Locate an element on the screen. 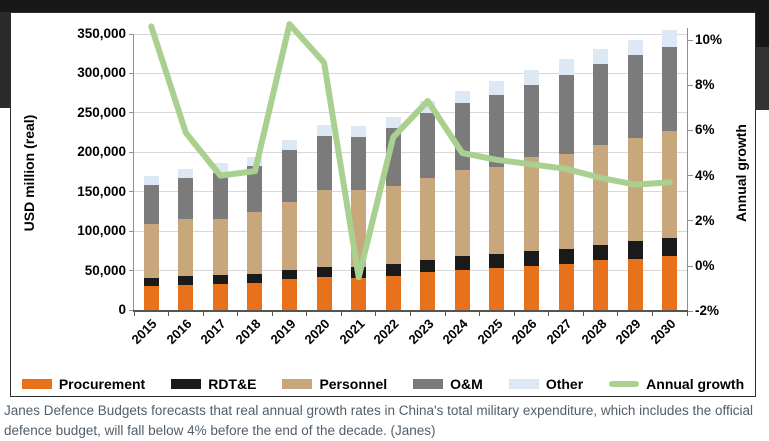 Image resolution: width=769 pixels, height=441 pixels. right-axis-tick-label: 0% is located at coordinates (705, 265).